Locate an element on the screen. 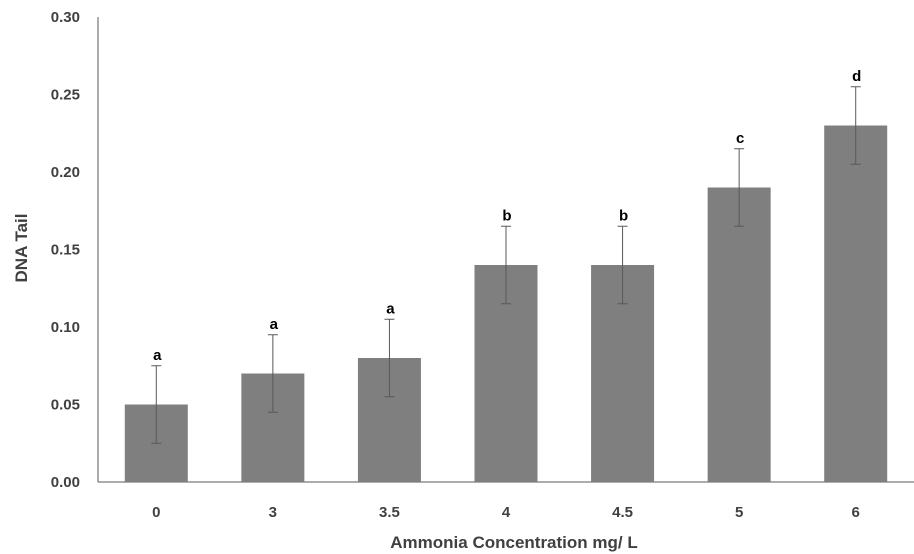 The image size is (914, 554). x-axis-title: Ammonia Concentration mg/ L is located at coordinates (513, 542).